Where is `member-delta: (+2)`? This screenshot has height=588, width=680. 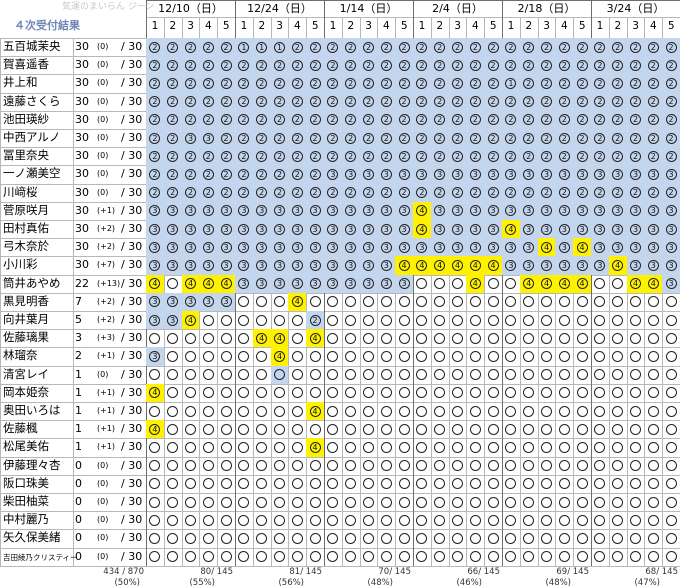 member-delta: (+2) is located at coordinates (106, 319).